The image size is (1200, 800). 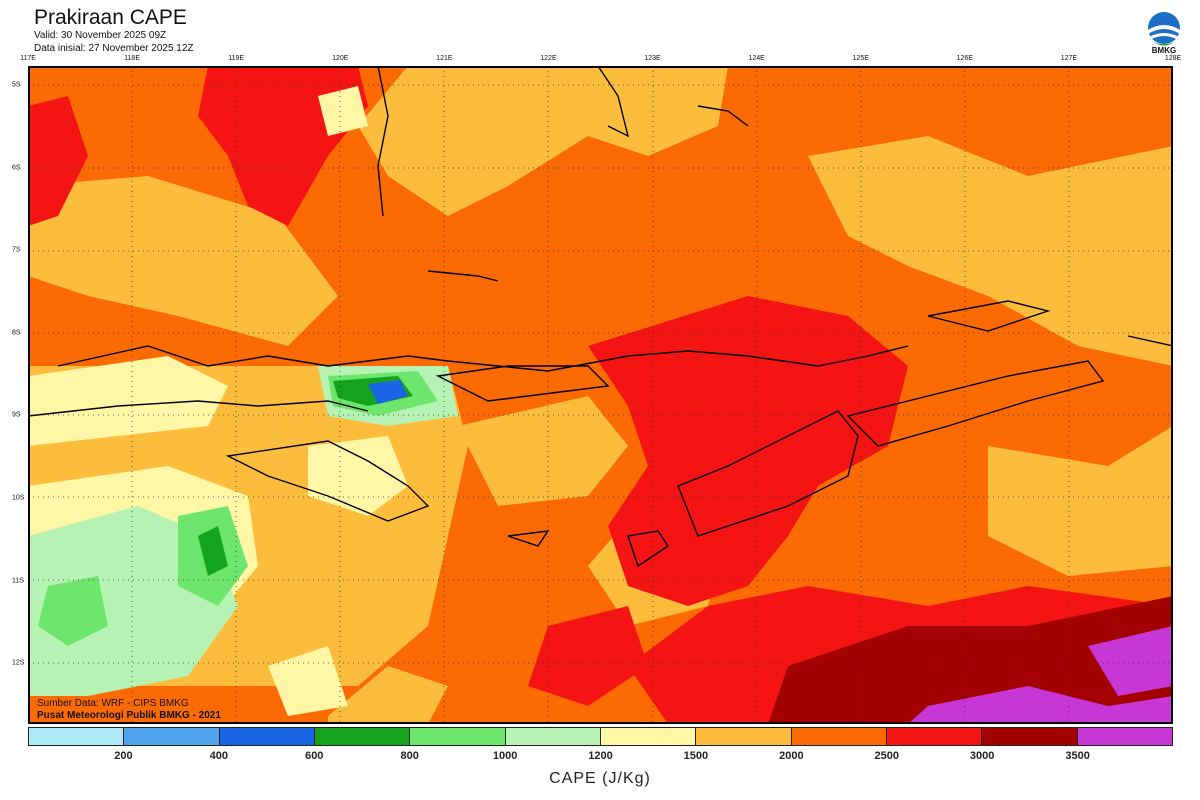 What do you see at coordinates (409, 756) in the screenshot?
I see `colorbar-tick-label: 800` at bounding box center [409, 756].